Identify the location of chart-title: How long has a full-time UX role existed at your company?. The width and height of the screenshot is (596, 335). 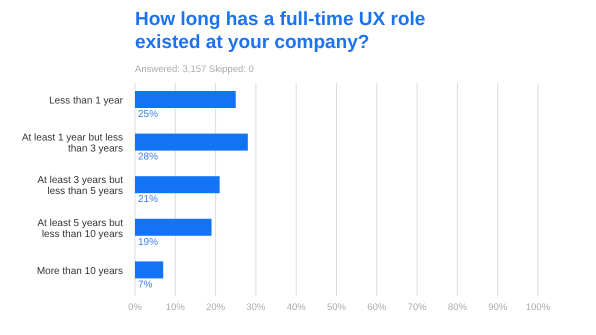
(280, 31).